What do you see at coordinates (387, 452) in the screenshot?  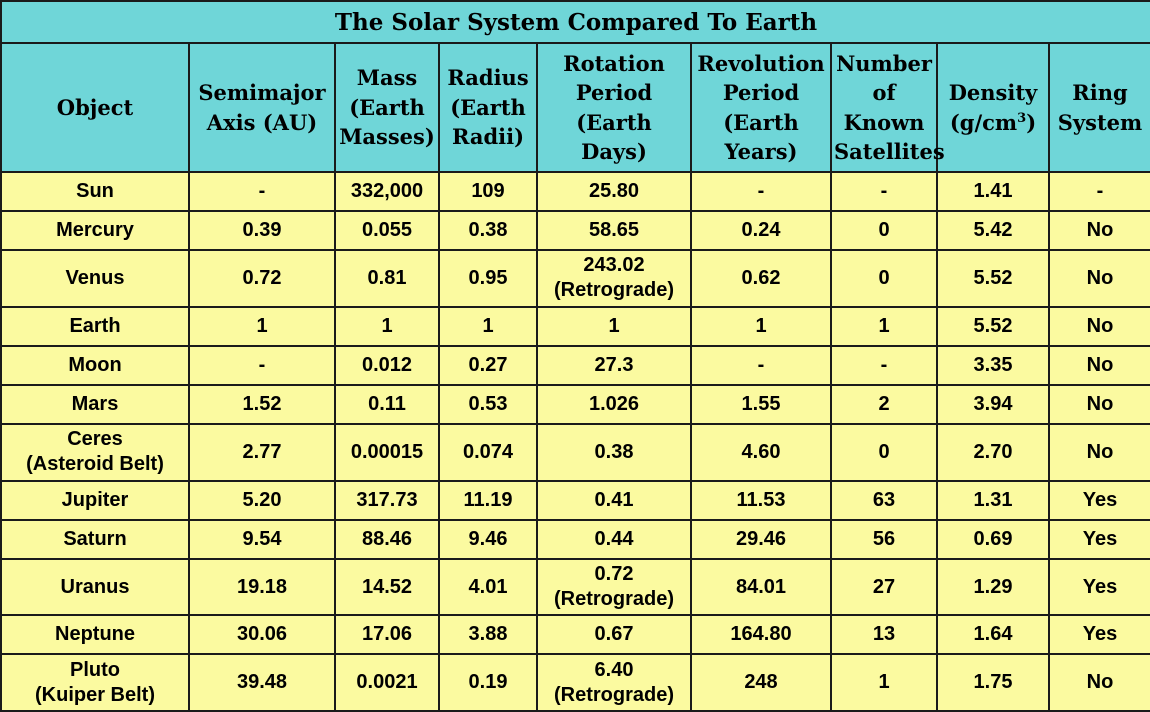 I see `cell-mass: 0.00015` at bounding box center [387, 452].